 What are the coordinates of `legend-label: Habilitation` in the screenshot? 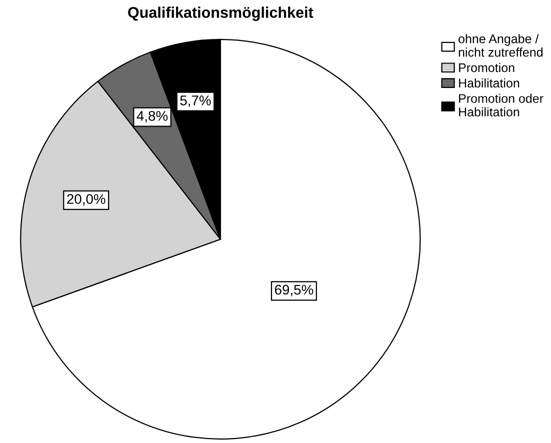 It's located at (489, 83).